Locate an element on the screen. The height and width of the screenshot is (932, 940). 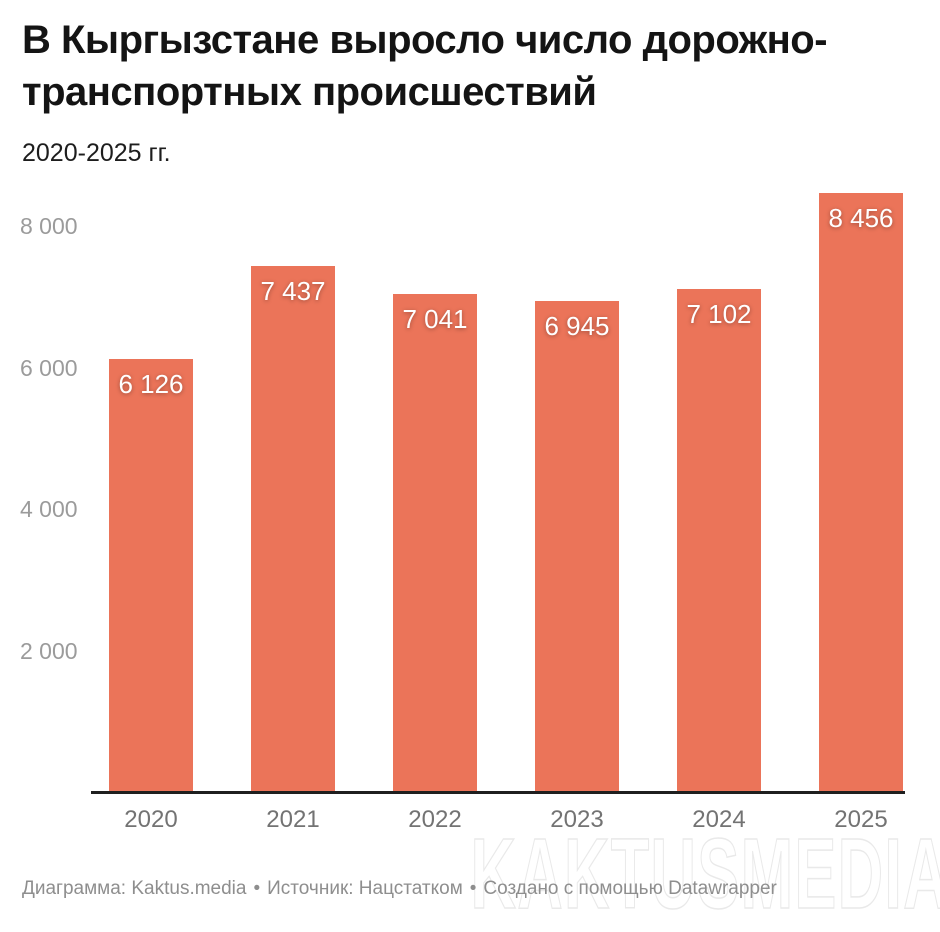
bar-2020: 6 126 is located at coordinates (151, 576).